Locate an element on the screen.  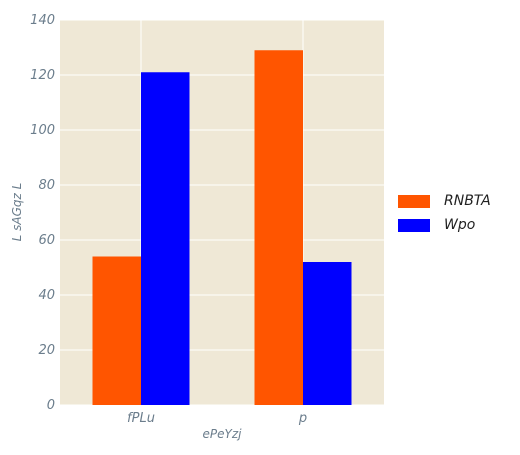
bar-rnbta-p is located at coordinates (278, 227).